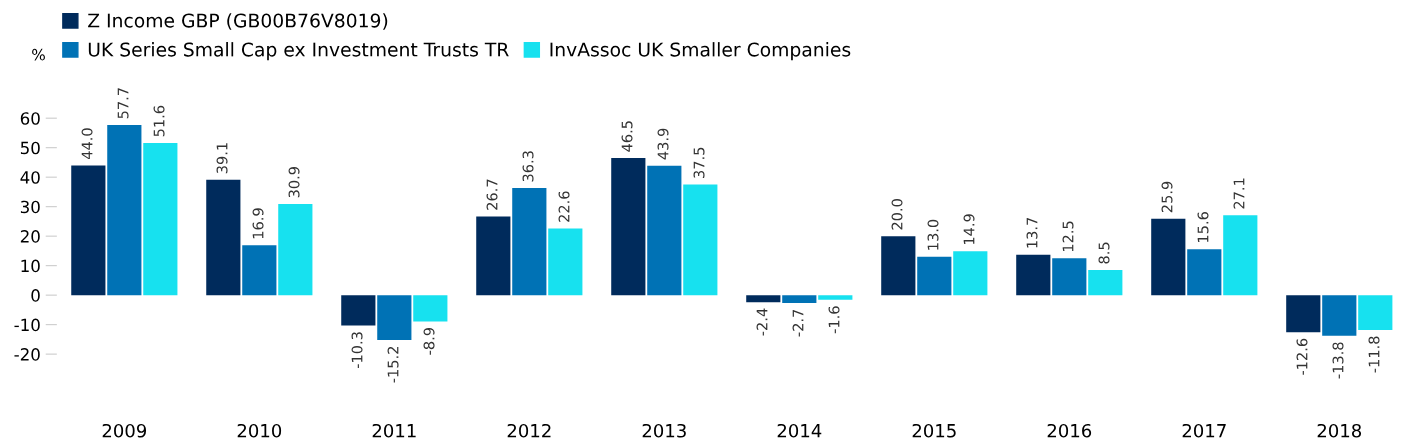 This screenshot has width=1421, height=446. I want to click on x-tick-label: 2018, so click(1339, 430).